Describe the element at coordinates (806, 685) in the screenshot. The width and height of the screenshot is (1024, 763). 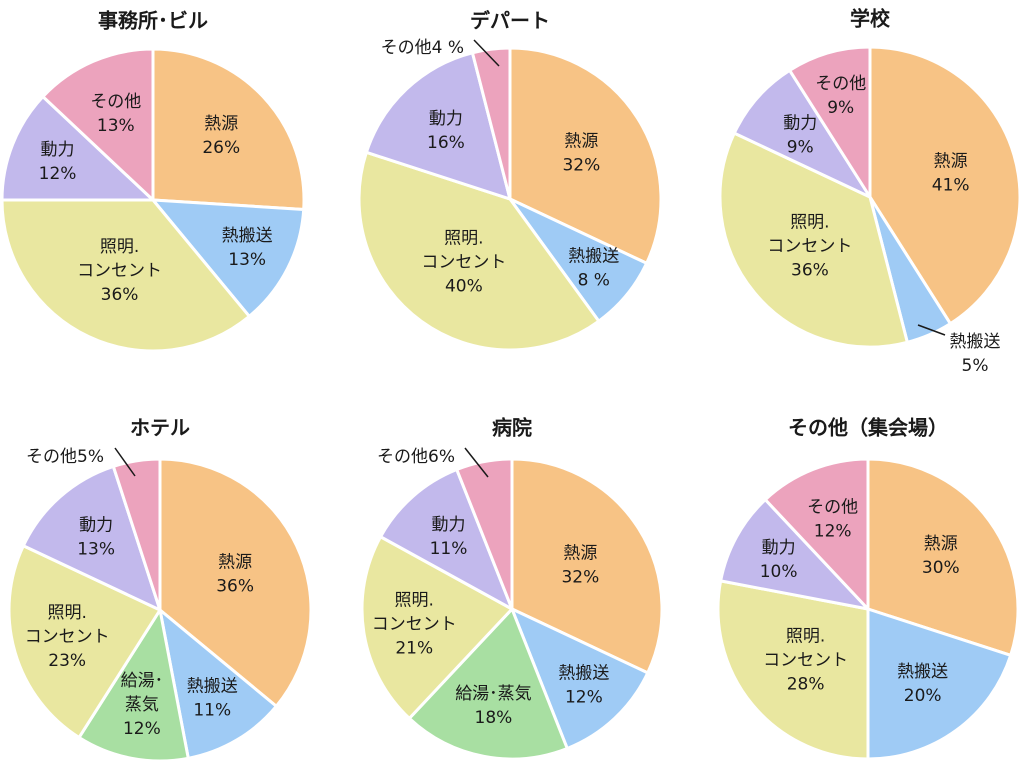
I see `slice-value: 28%` at that location.